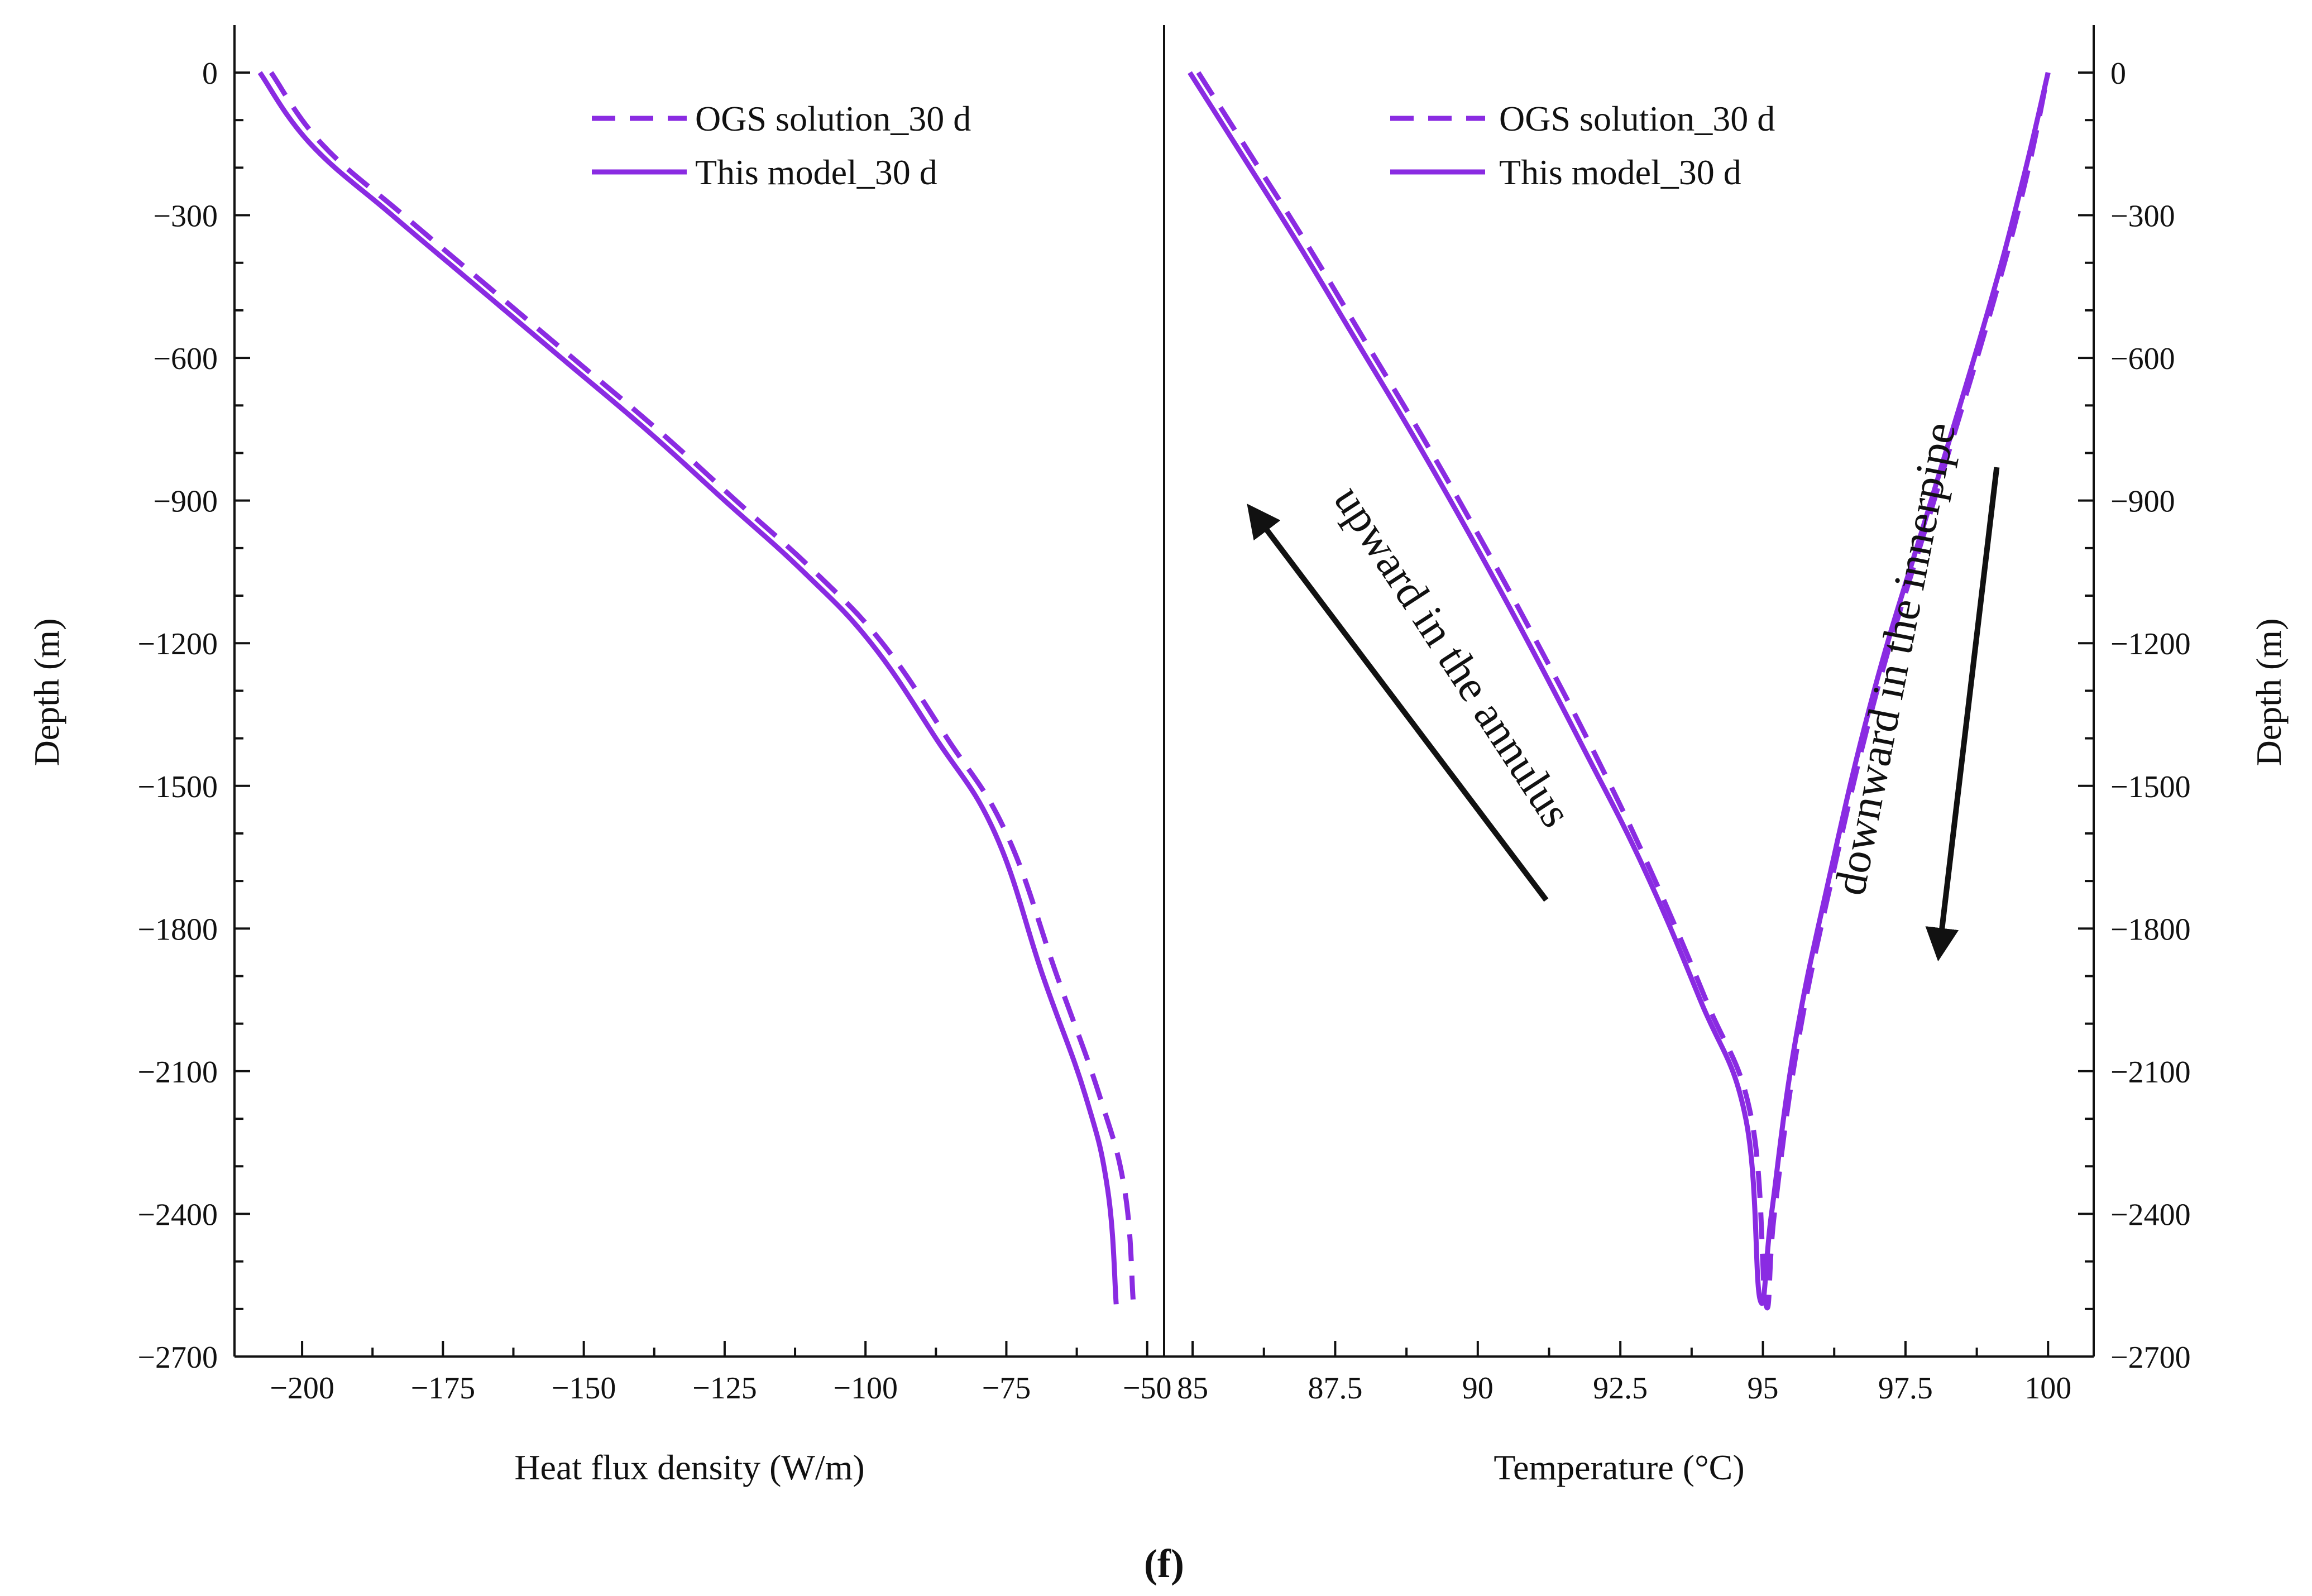 The image size is (2312, 1596). What do you see at coordinates (866, 1388) in the screenshot?
I see `x-tick-label: −100` at bounding box center [866, 1388].